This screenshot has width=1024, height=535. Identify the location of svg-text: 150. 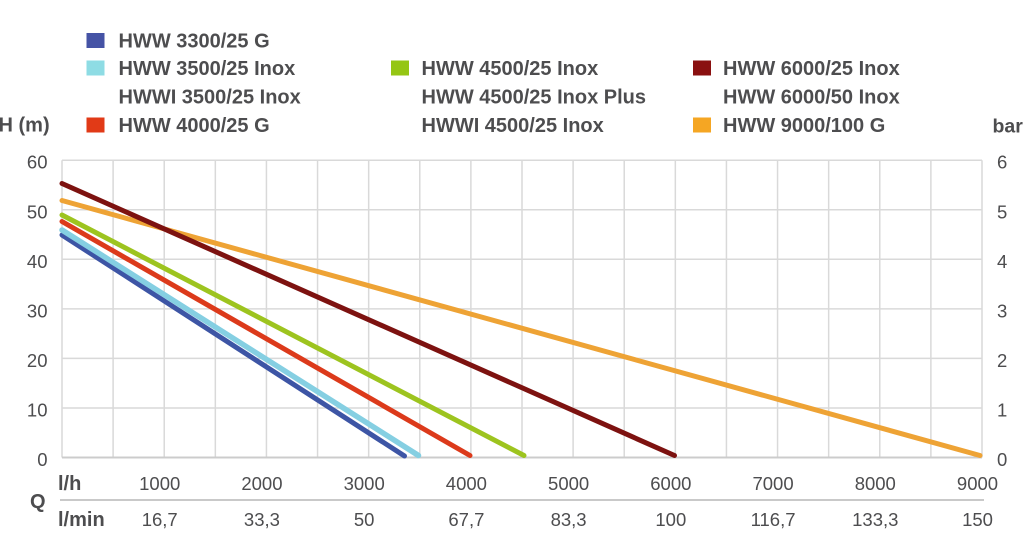
(977, 519).